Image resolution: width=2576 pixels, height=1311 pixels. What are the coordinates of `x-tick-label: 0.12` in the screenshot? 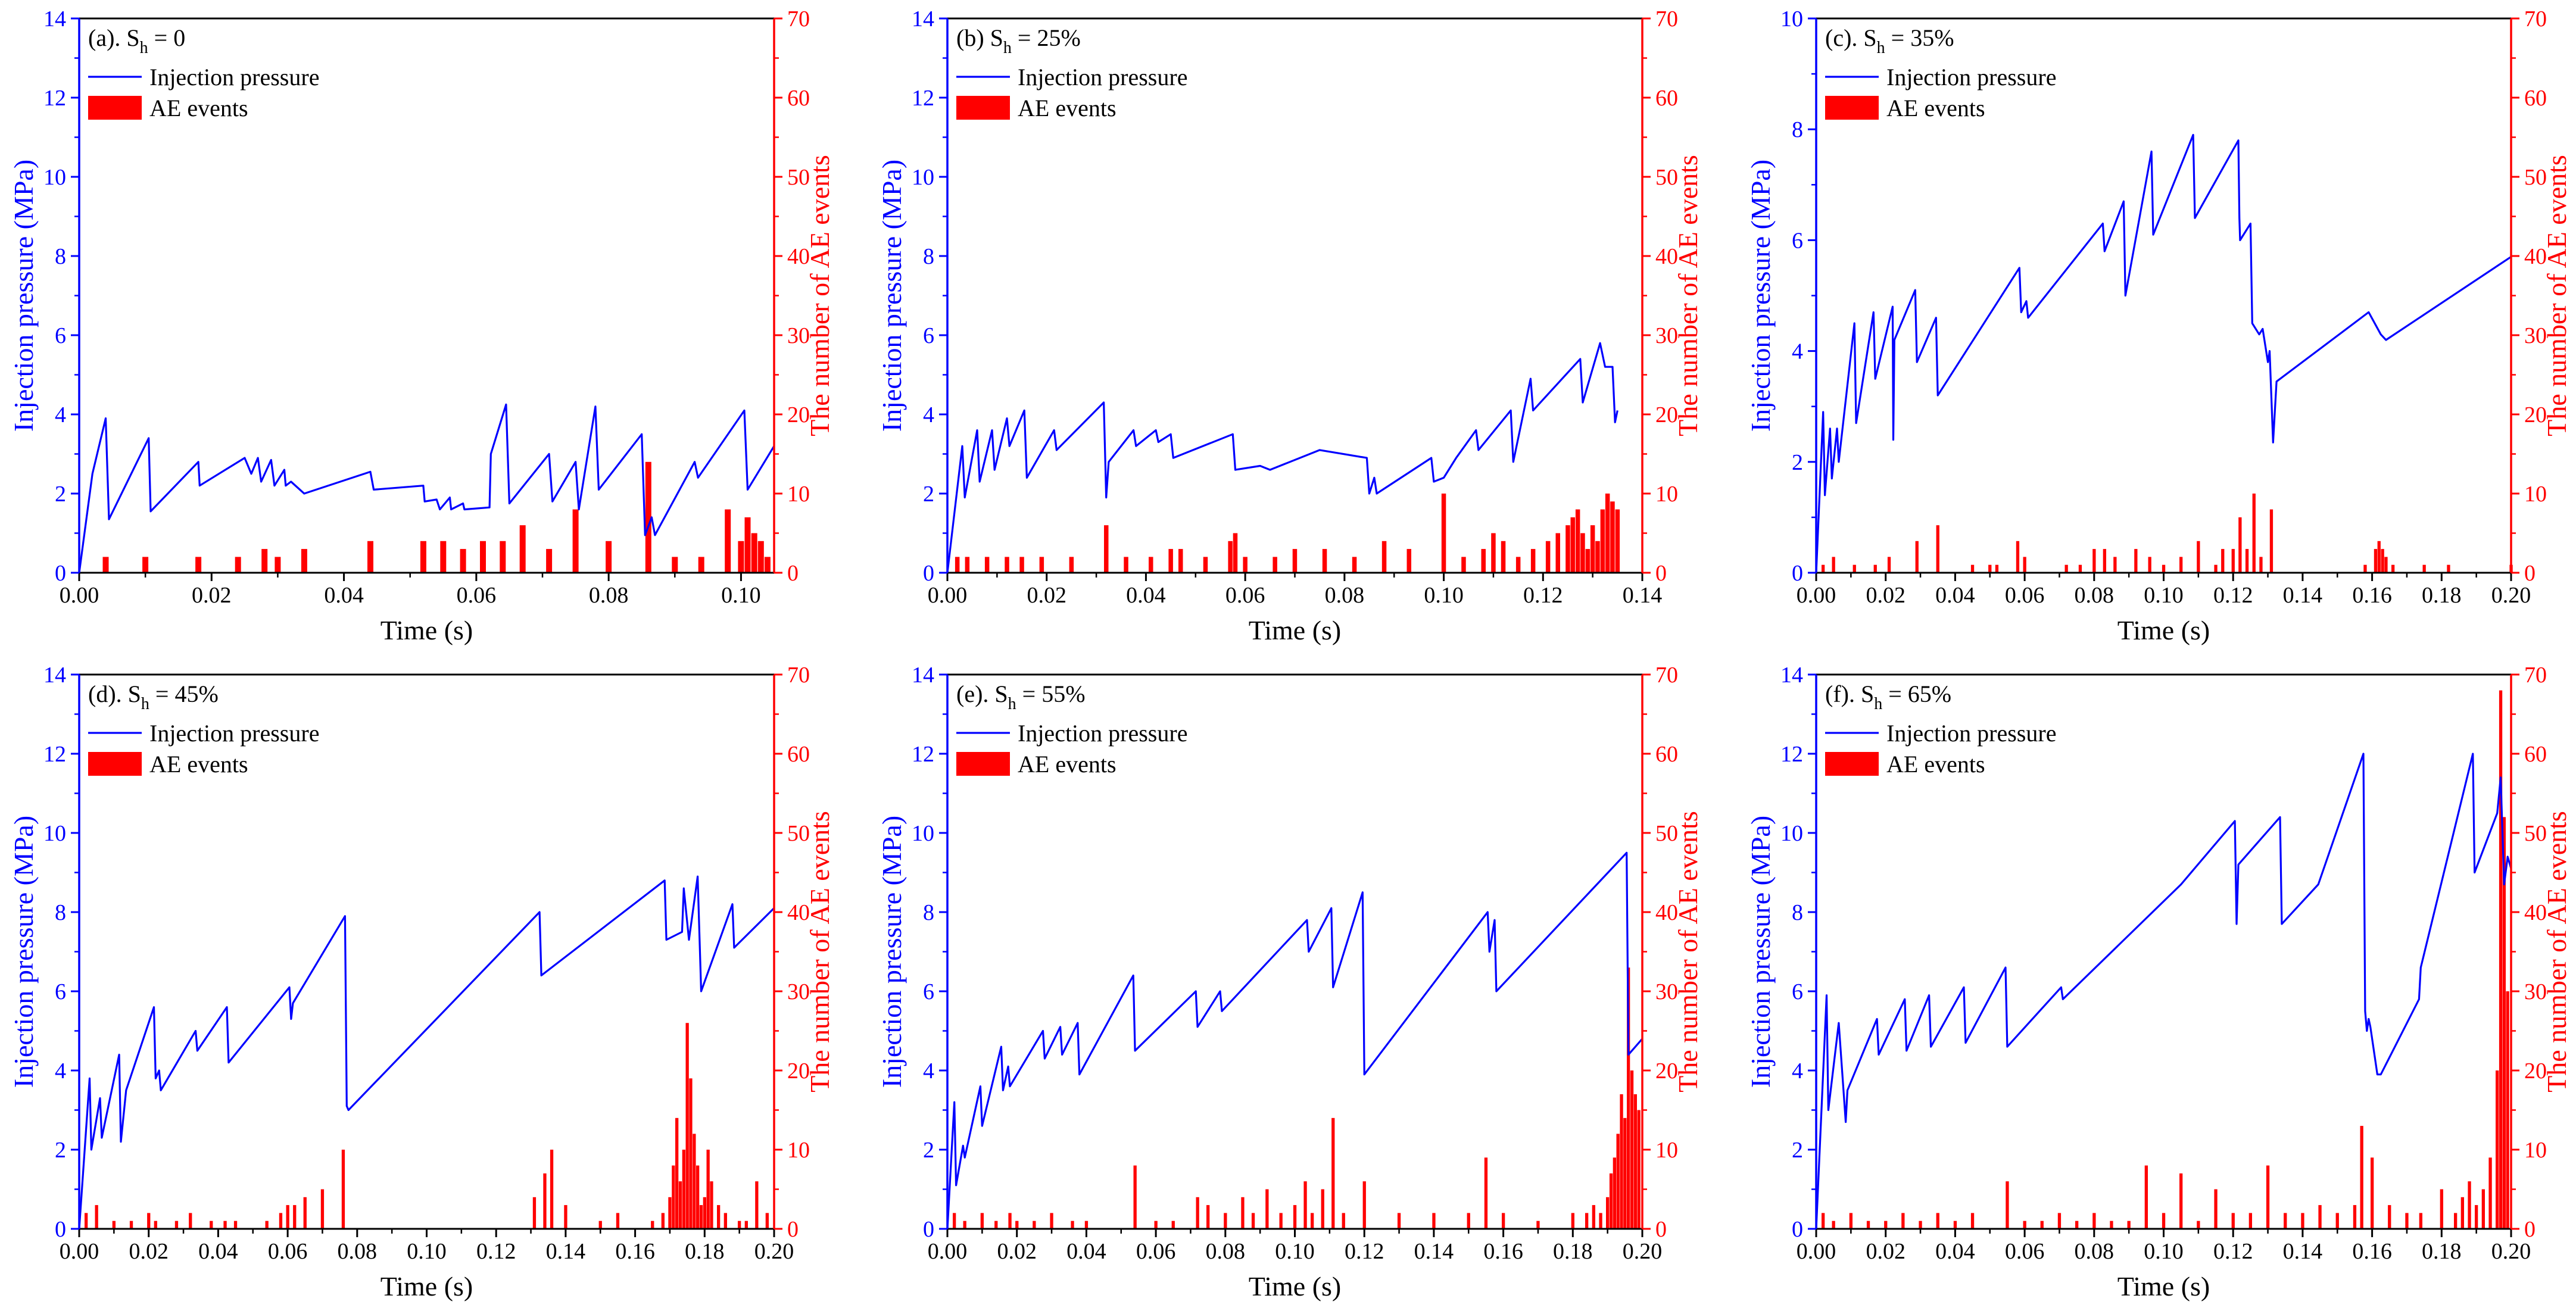 It's located at (1543, 595).